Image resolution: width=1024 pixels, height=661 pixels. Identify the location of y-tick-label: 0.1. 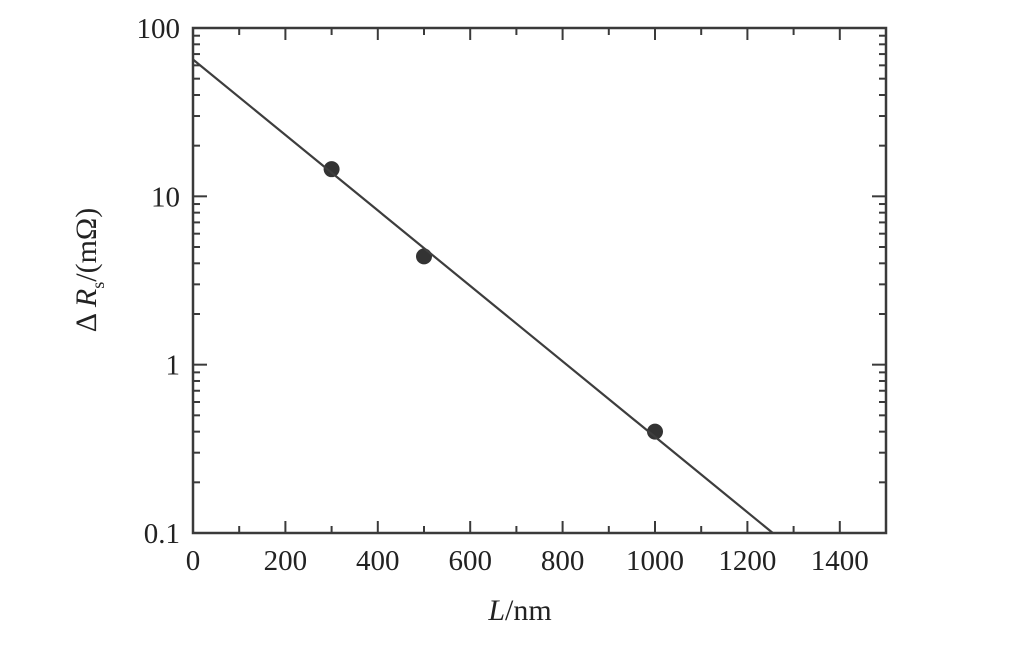
(162, 534).